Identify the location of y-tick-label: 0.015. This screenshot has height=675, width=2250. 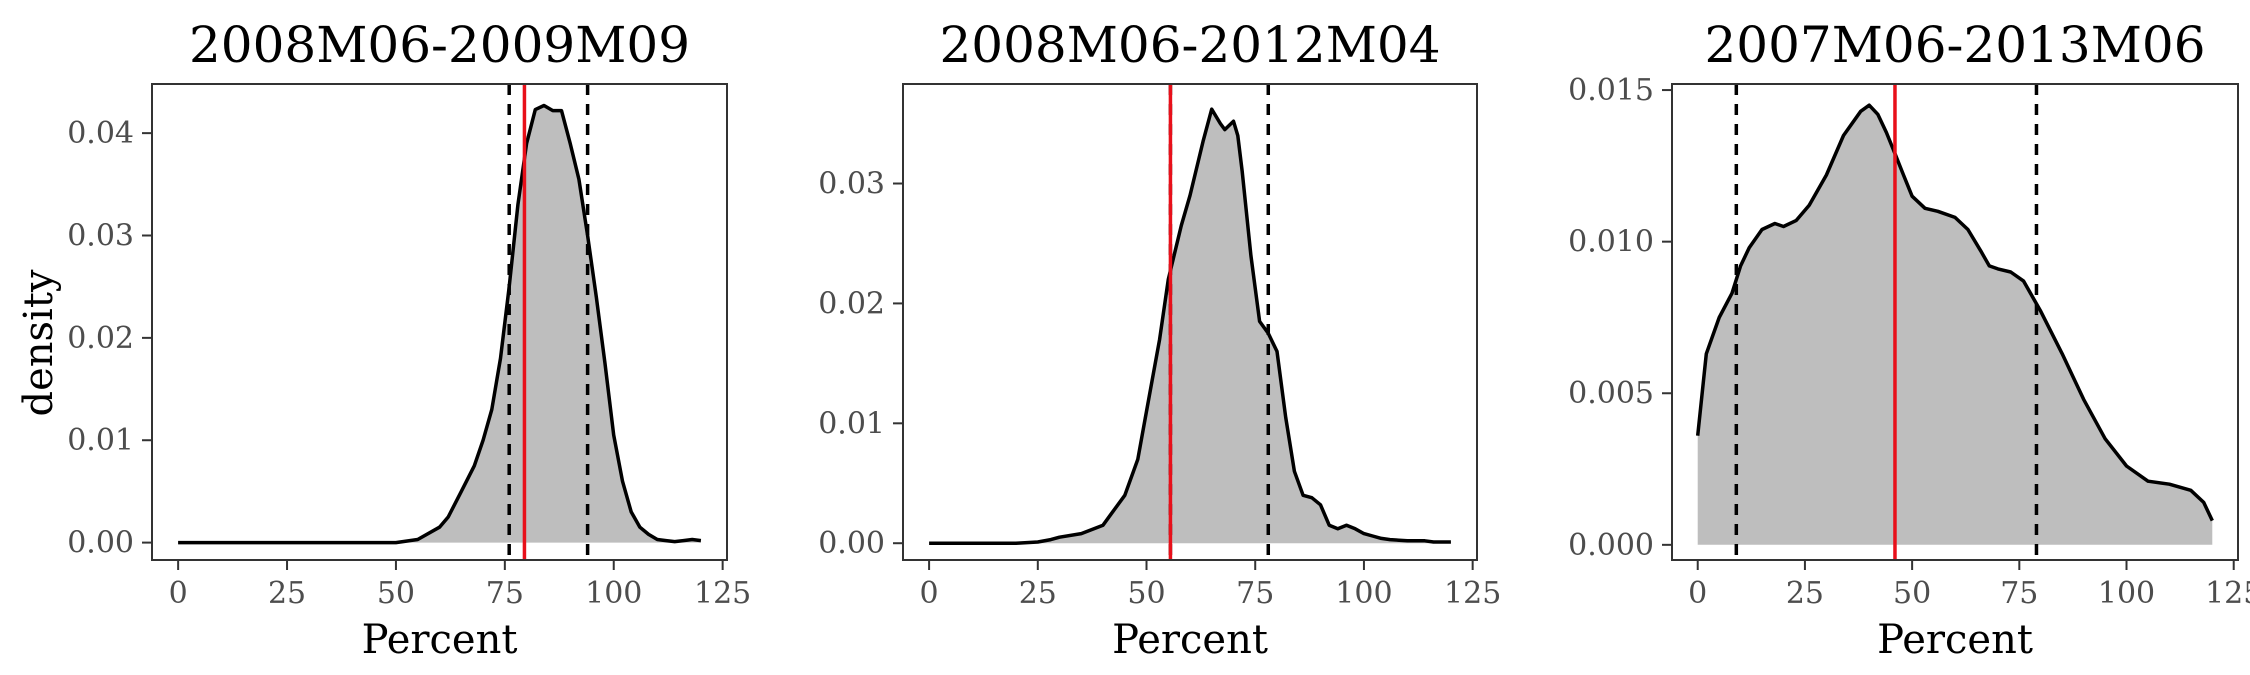
(1611, 90).